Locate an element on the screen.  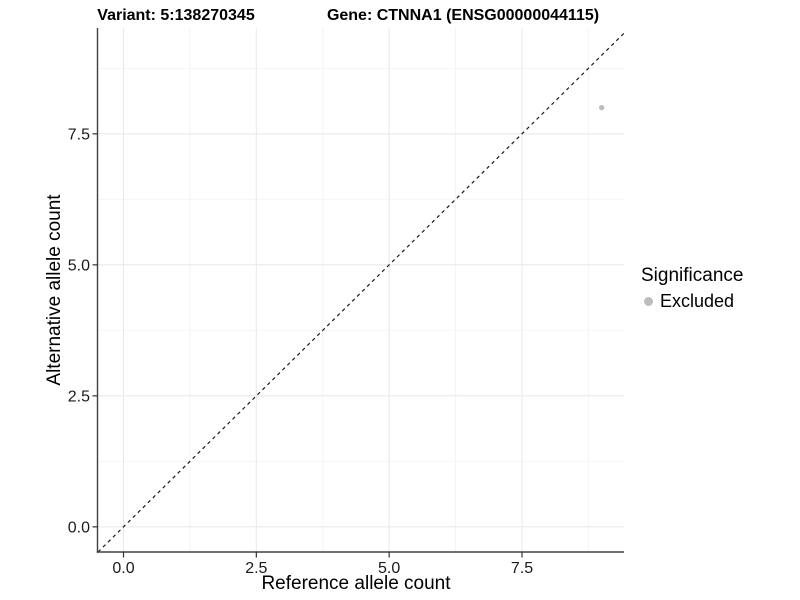
legend-title: Significance is located at coordinates (692, 275).